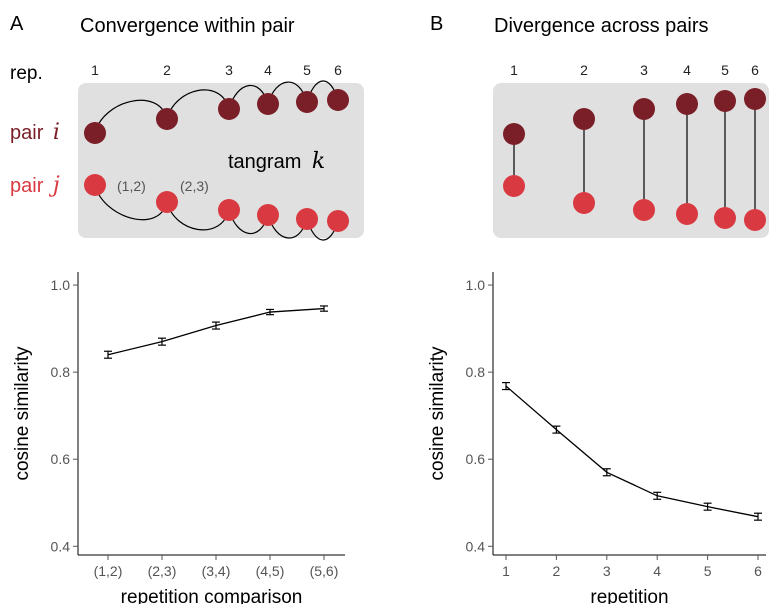  I want to click on x-axis-title: repetition comparison, so click(212, 595).